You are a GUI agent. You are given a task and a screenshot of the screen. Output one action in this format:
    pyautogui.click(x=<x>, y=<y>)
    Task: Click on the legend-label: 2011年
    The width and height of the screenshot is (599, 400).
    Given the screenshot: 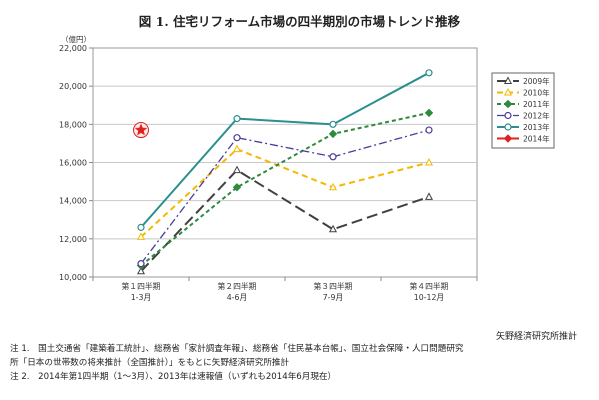 What is the action you would take?
    pyautogui.click(x=536, y=104)
    